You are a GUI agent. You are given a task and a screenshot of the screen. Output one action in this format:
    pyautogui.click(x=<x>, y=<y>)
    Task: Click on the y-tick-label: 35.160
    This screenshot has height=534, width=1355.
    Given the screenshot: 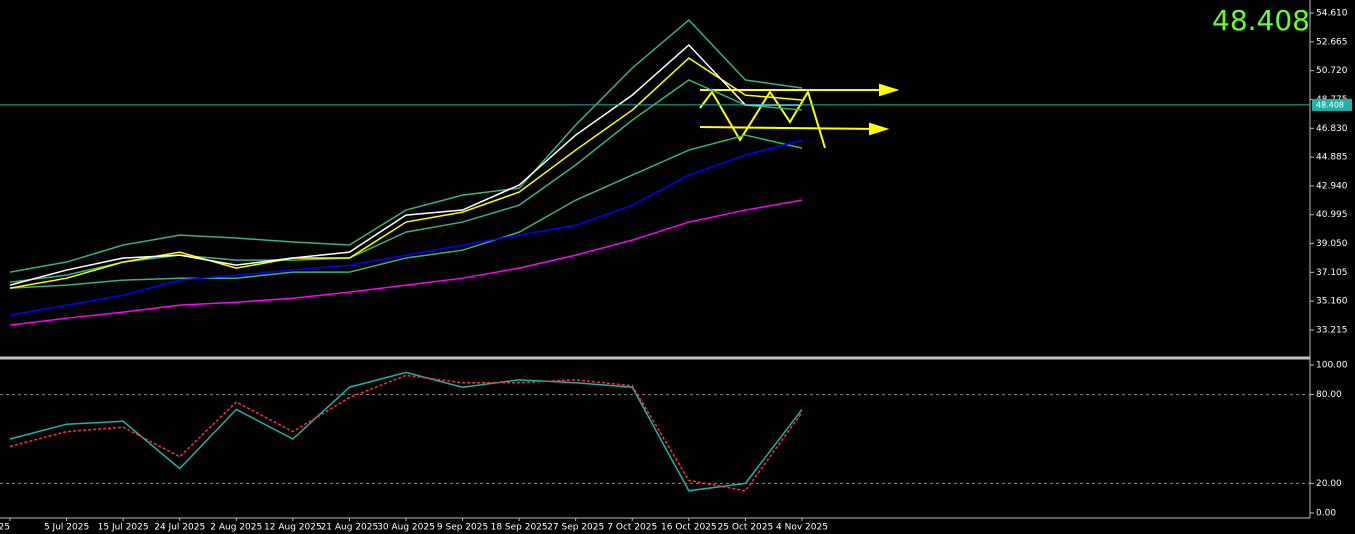 What is the action you would take?
    pyautogui.click(x=1332, y=302)
    